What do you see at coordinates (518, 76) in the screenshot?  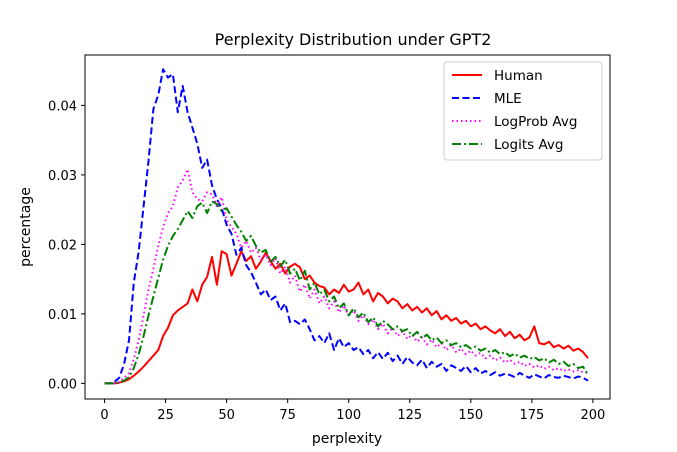 I see `legend-label: Human` at bounding box center [518, 76].